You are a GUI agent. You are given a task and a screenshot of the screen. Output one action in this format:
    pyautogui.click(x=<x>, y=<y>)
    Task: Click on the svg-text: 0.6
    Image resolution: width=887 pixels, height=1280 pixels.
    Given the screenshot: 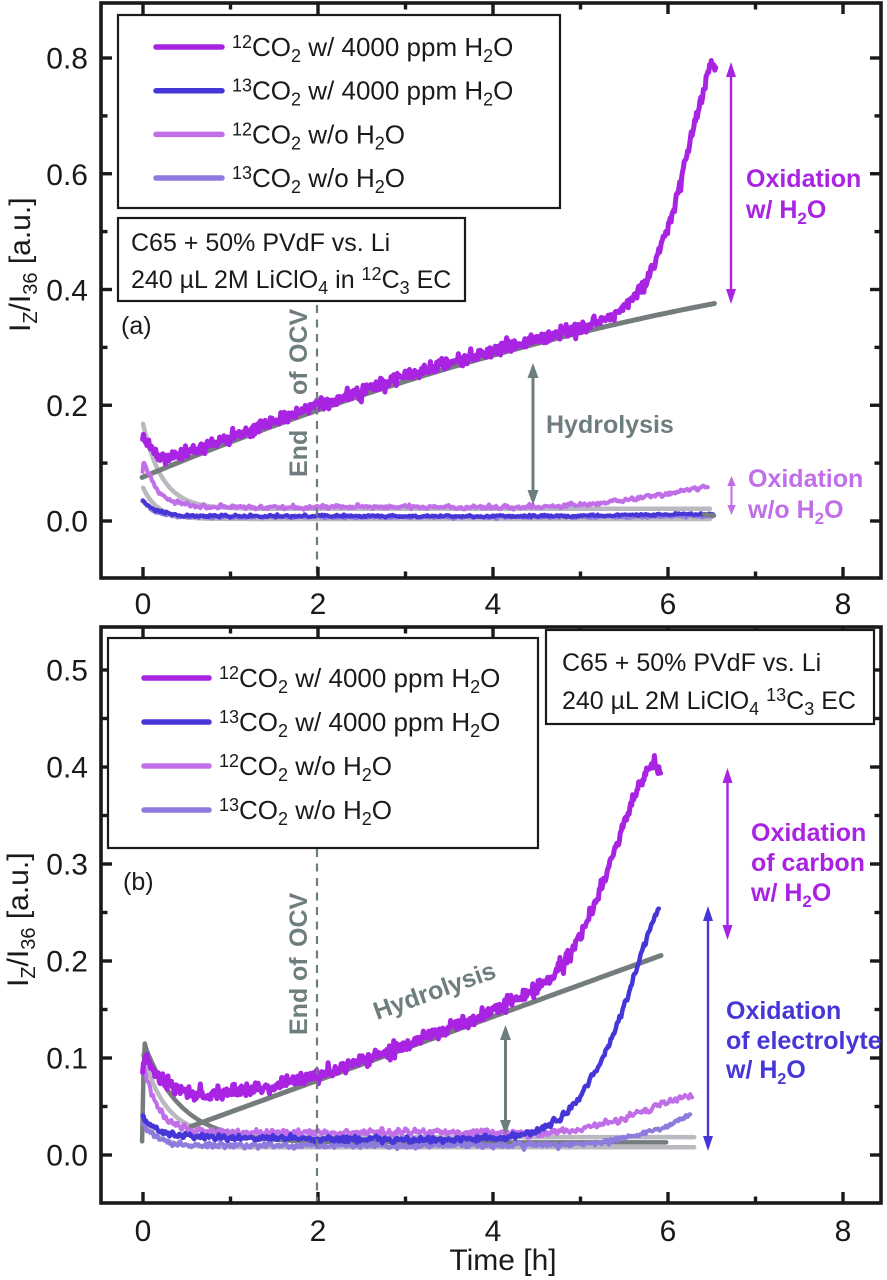 What is the action you would take?
    pyautogui.click(x=67, y=175)
    